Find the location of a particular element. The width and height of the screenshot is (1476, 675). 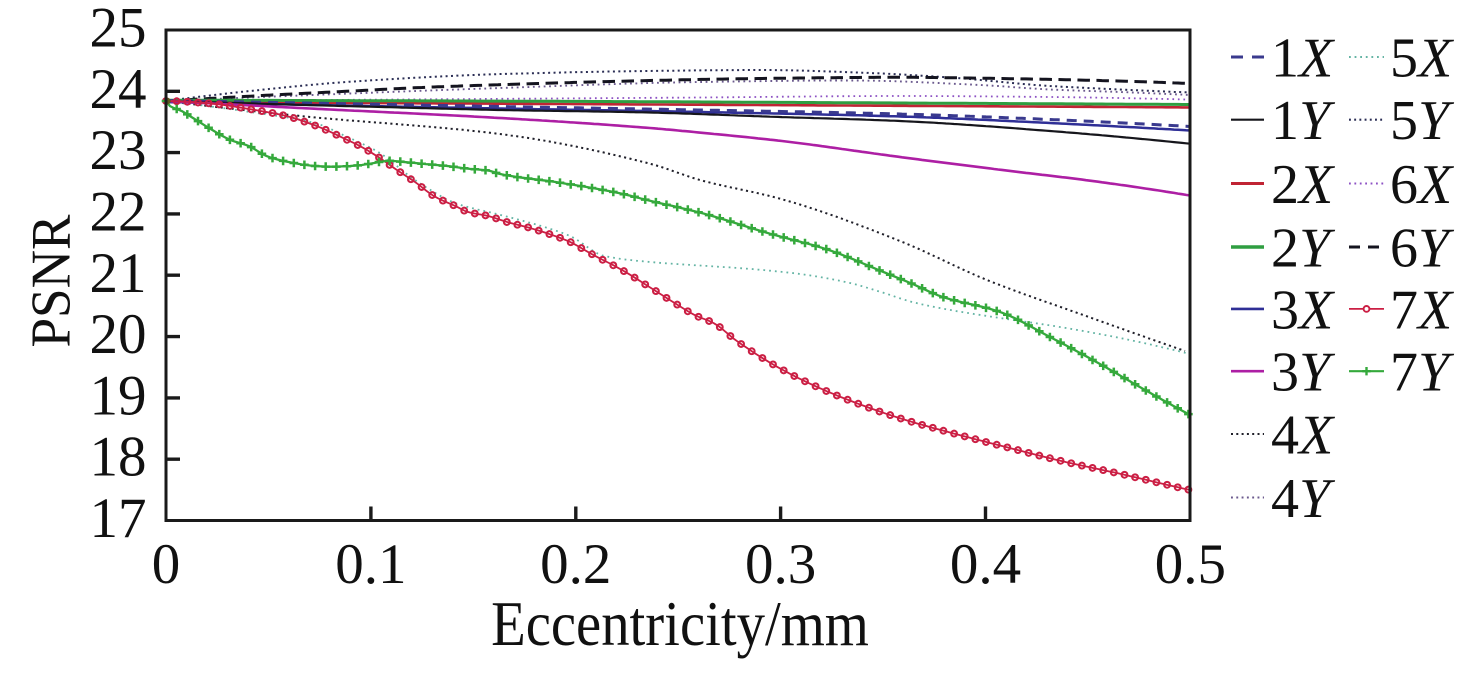

svg-text: 5X is located at coordinates (1422, 59).